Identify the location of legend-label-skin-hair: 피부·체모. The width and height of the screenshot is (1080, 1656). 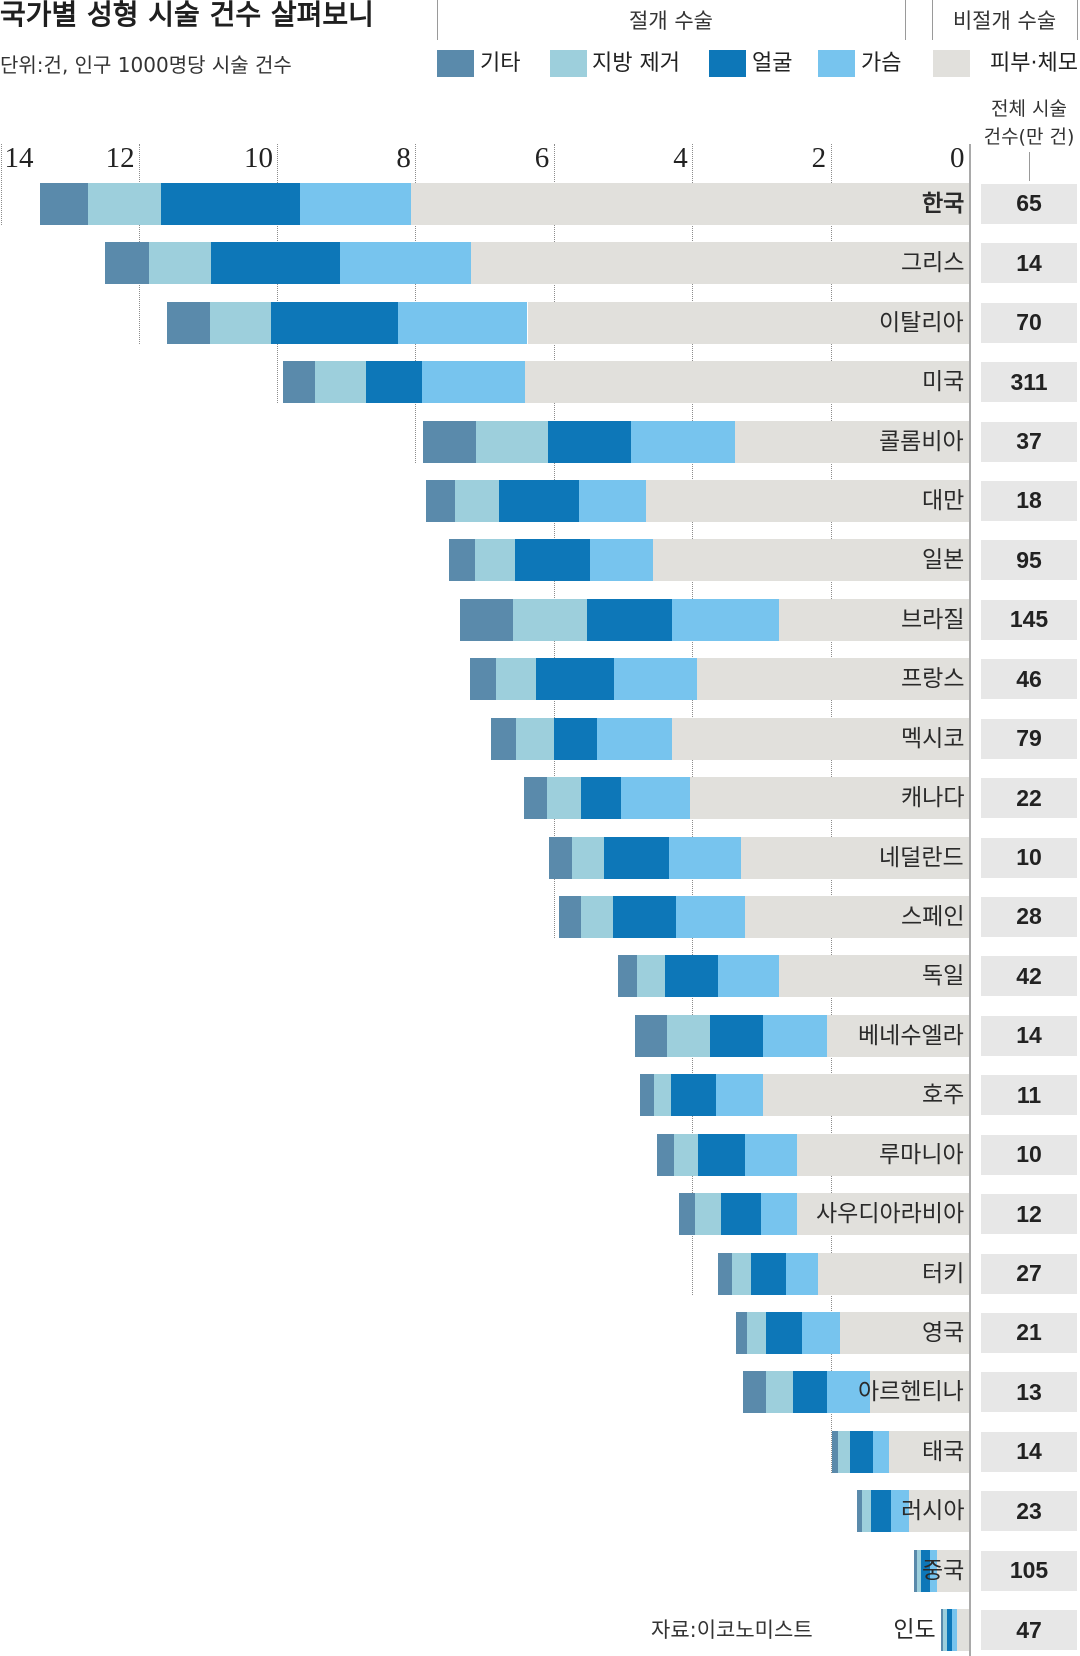
(1034, 63).